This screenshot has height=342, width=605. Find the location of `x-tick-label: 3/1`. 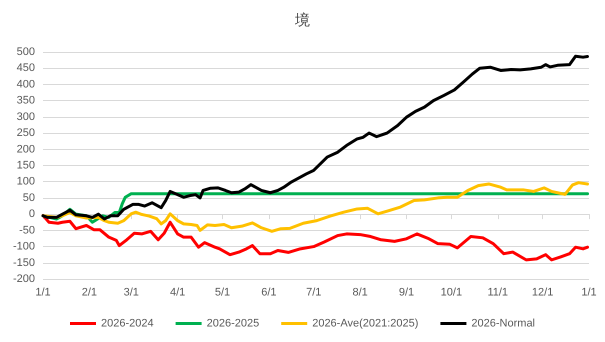

x-tick-label: 3/1 is located at coordinates (131, 292).